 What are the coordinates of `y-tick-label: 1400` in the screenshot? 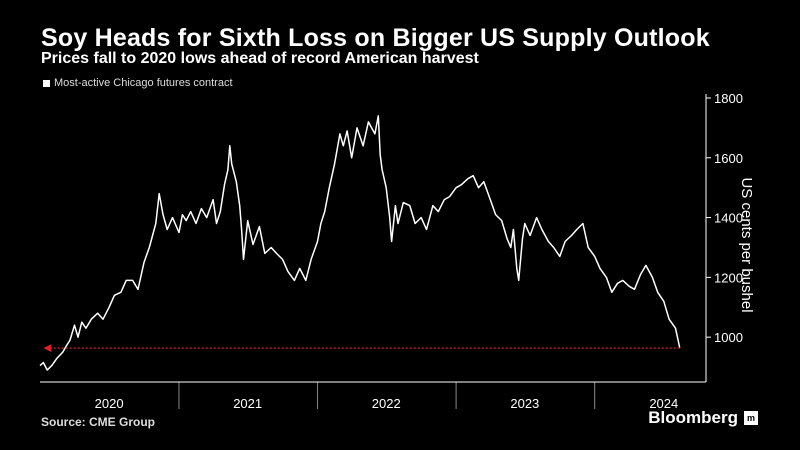 It's located at (728, 218).